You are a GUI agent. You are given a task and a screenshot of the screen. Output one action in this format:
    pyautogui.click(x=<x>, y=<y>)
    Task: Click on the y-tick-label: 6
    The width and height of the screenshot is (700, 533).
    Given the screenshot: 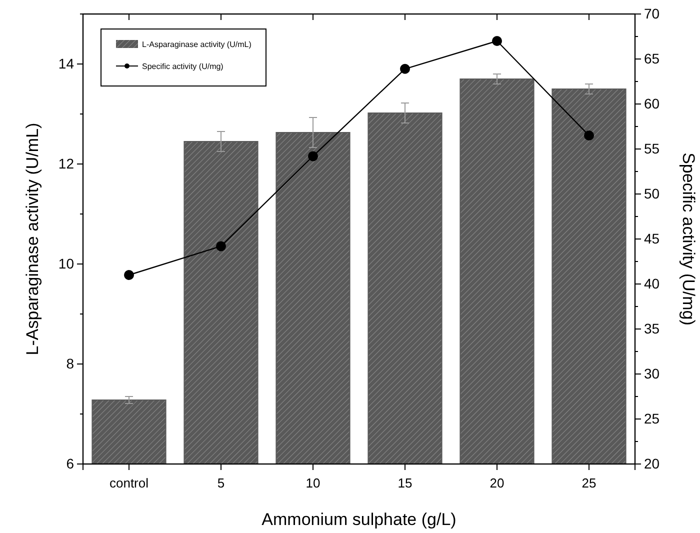 What is the action you would take?
    pyautogui.click(x=70, y=463)
    